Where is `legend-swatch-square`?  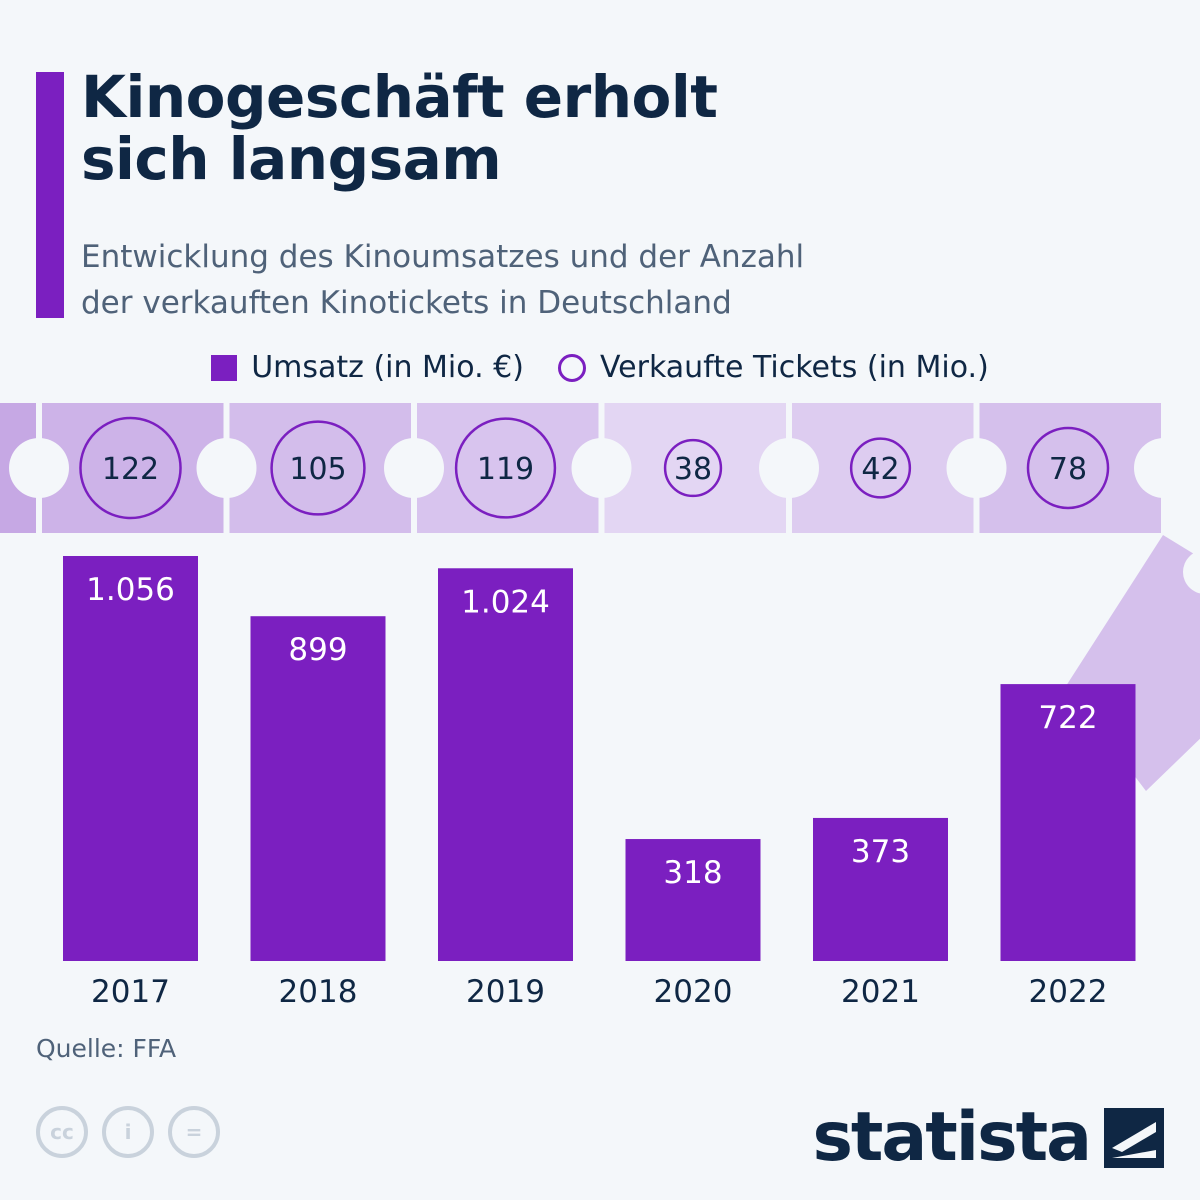 legend-swatch-square is located at coordinates (224, 367).